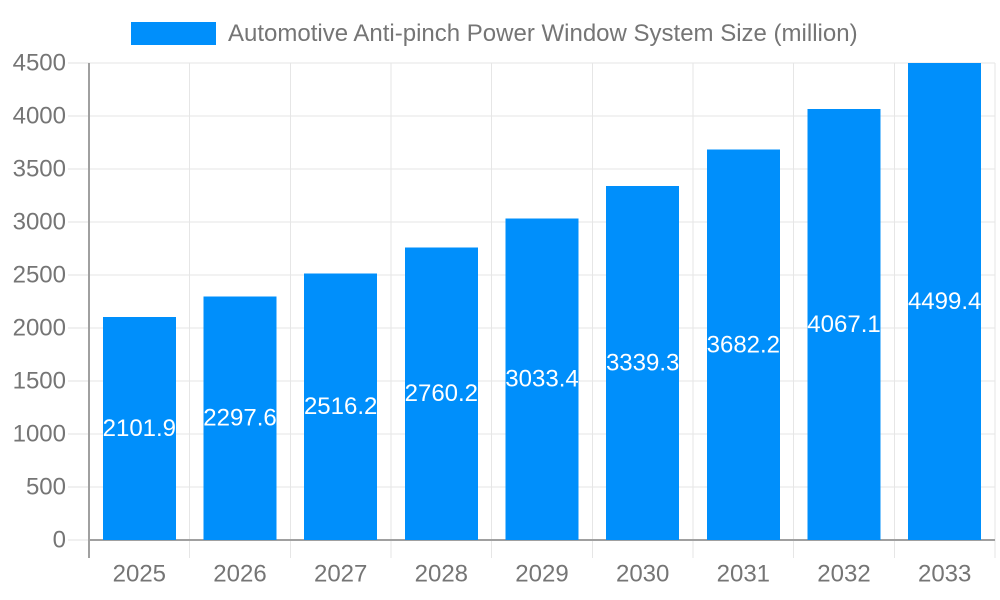  I want to click on y-axis-tick-label: 500, so click(46, 487).